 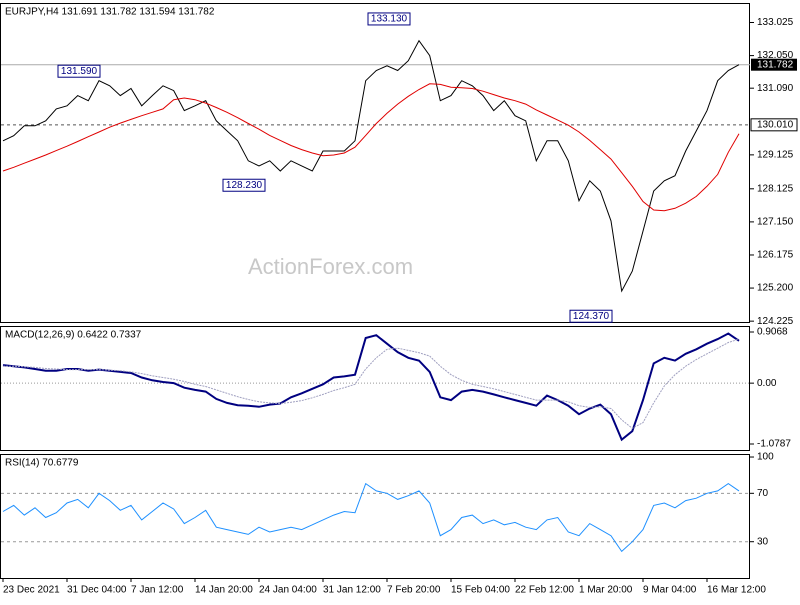 What do you see at coordinates (775, 22) in the screenshot?
I see `y-tick-label: 133.025` at bounding box center [775, 22].